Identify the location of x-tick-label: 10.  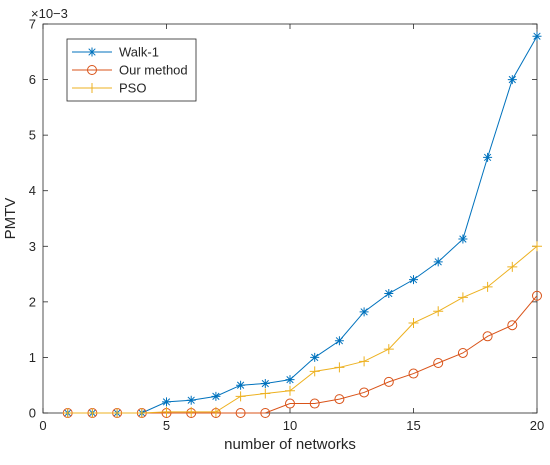
(290, 425).